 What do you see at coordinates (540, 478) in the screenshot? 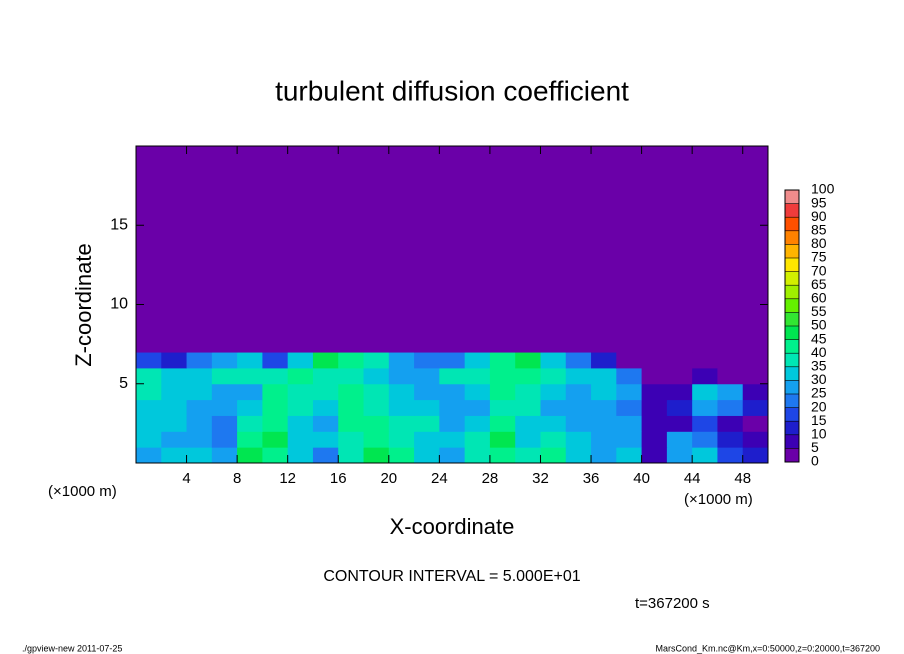
I see `x-tick-label: 32` at bounding box center [540, 478].